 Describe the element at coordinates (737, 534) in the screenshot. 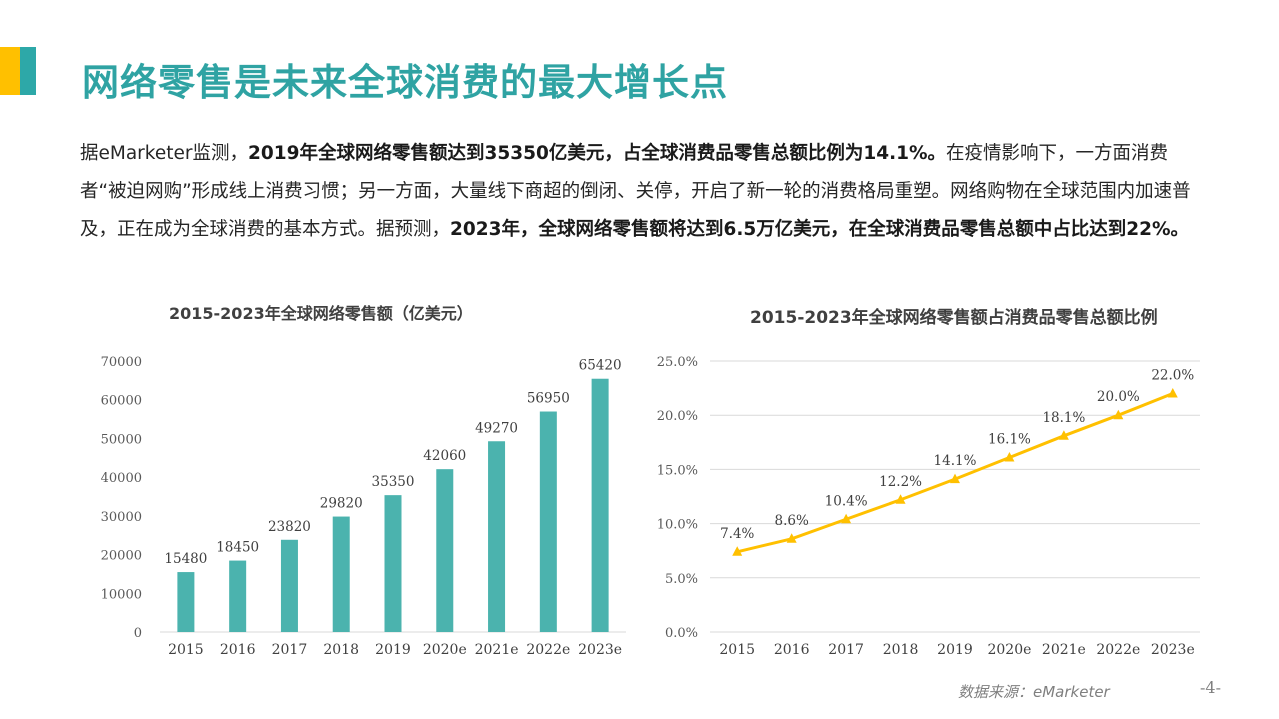

I see `point-data-label: 7.4%` at that location.